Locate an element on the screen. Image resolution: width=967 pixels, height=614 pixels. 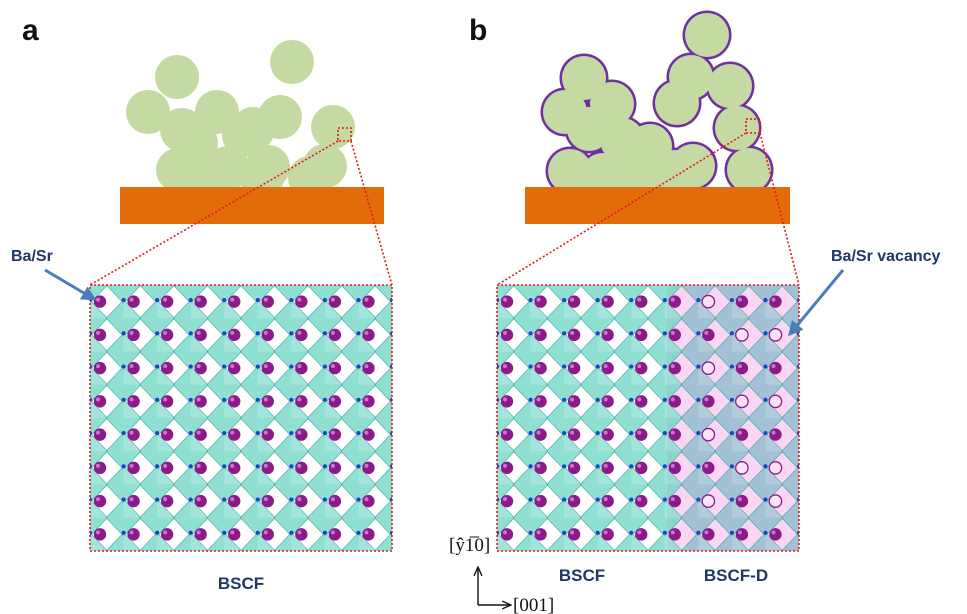
panel-b-caption-bscf-d: BSCF-D is located at coordinates (736, 575).